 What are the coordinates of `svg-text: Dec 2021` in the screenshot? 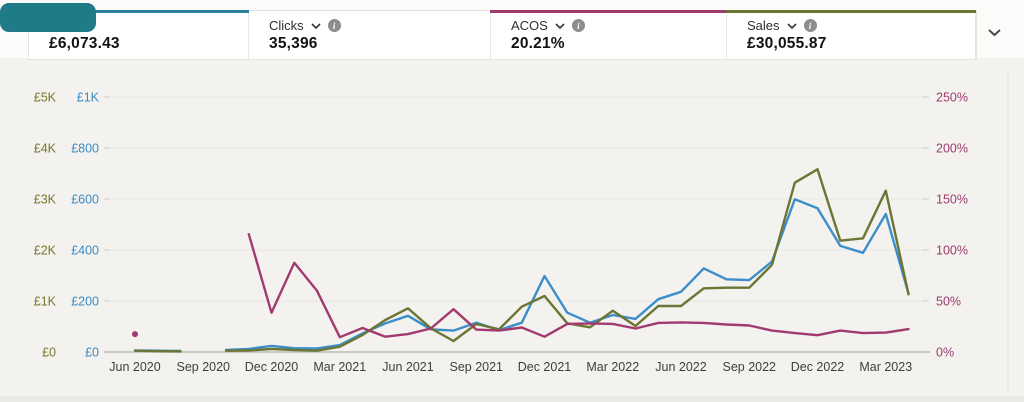 It's located at (545, 367).